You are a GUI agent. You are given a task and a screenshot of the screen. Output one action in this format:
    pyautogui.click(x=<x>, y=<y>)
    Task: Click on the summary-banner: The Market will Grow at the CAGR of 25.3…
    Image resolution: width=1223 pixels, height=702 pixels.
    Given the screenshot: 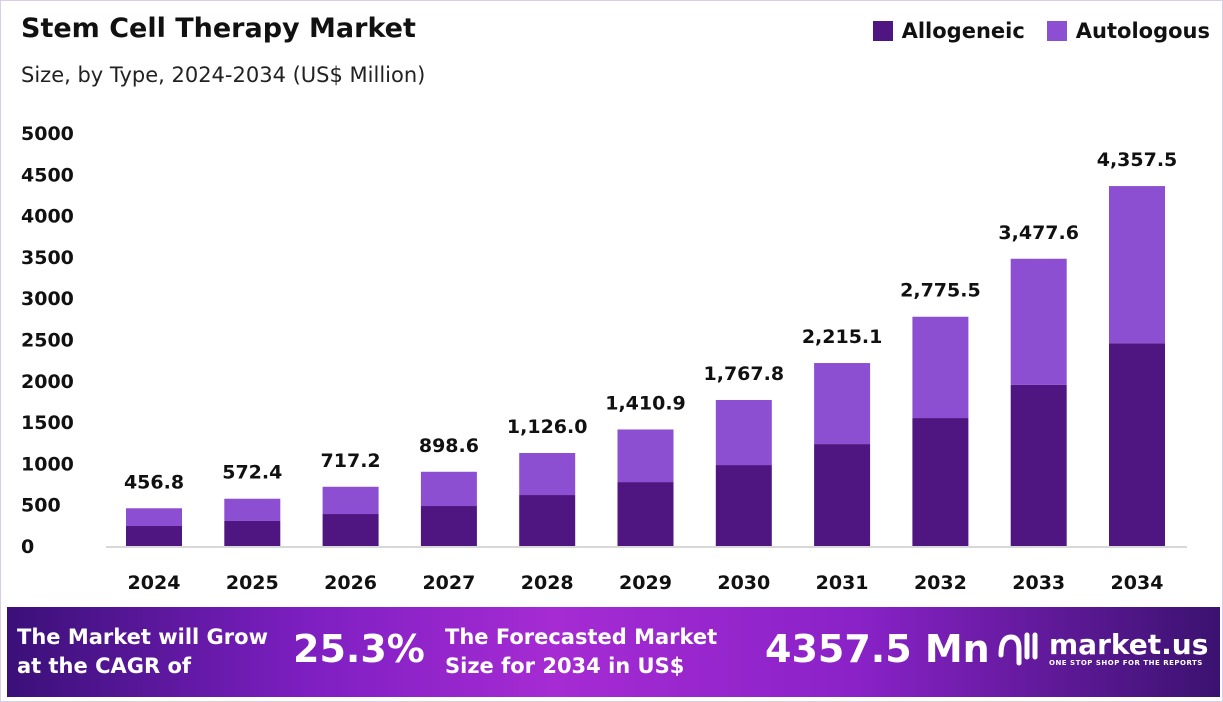 What is the action you would take?
    pyautogui.click(x=613, y=652)
    